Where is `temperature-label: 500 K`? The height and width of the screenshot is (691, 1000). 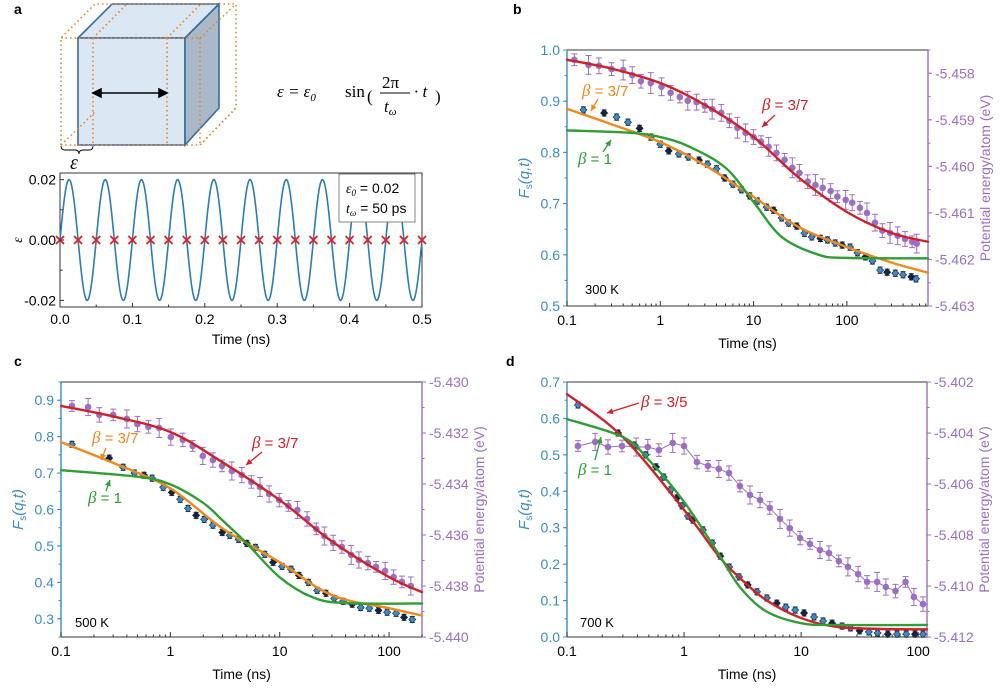
temperature-label: 500 K is located at coordinates (92, 622).